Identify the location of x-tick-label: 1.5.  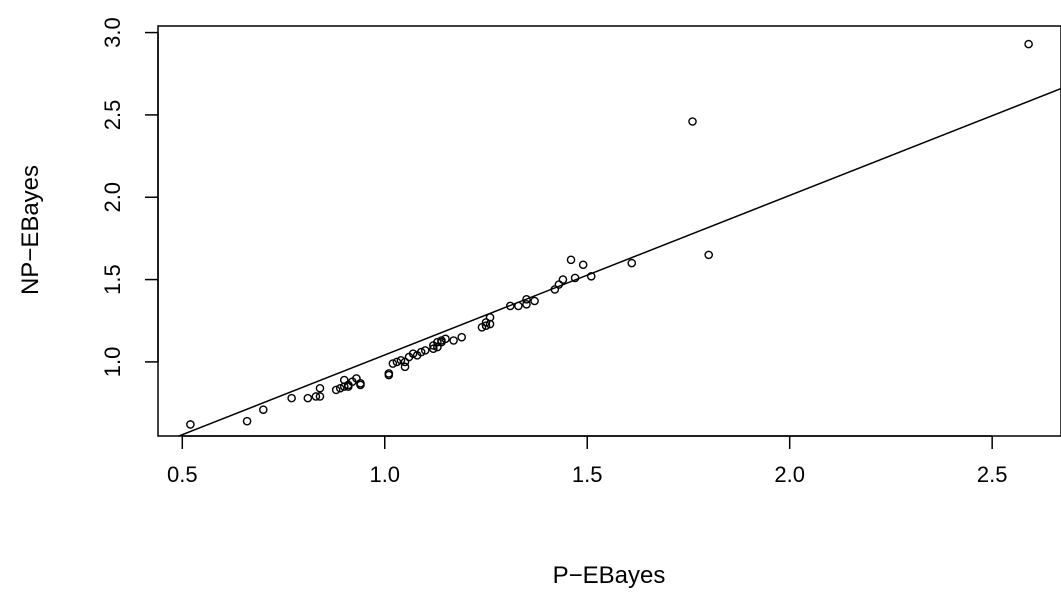
(587, 474).